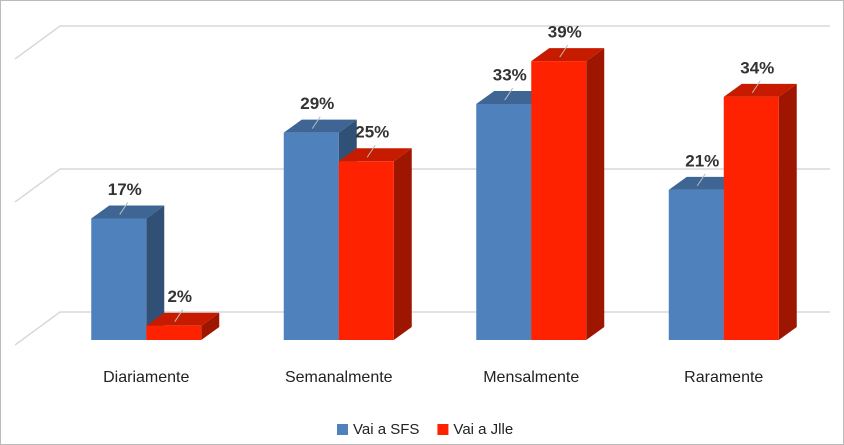  Describe the element at coordinates (565, 32) in the screenshot. I see `value-label: 39%` at that location.